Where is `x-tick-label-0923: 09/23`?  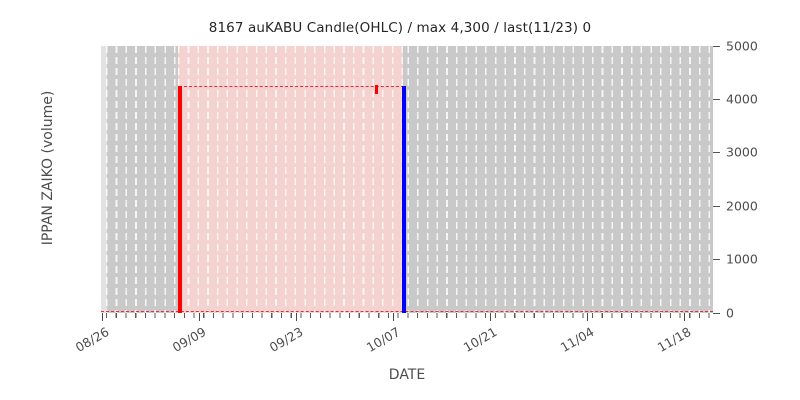 x-tick-label-0923: 09/23 is located at coordinates (286, 340).